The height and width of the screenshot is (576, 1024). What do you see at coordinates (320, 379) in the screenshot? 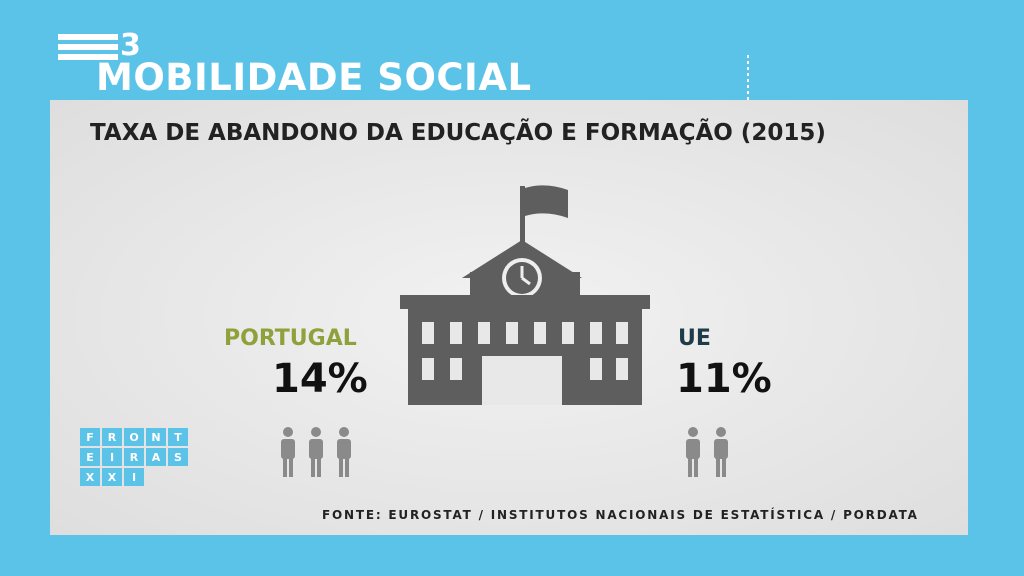
I see `left-value: 14%` at bounding box center [320, 379].